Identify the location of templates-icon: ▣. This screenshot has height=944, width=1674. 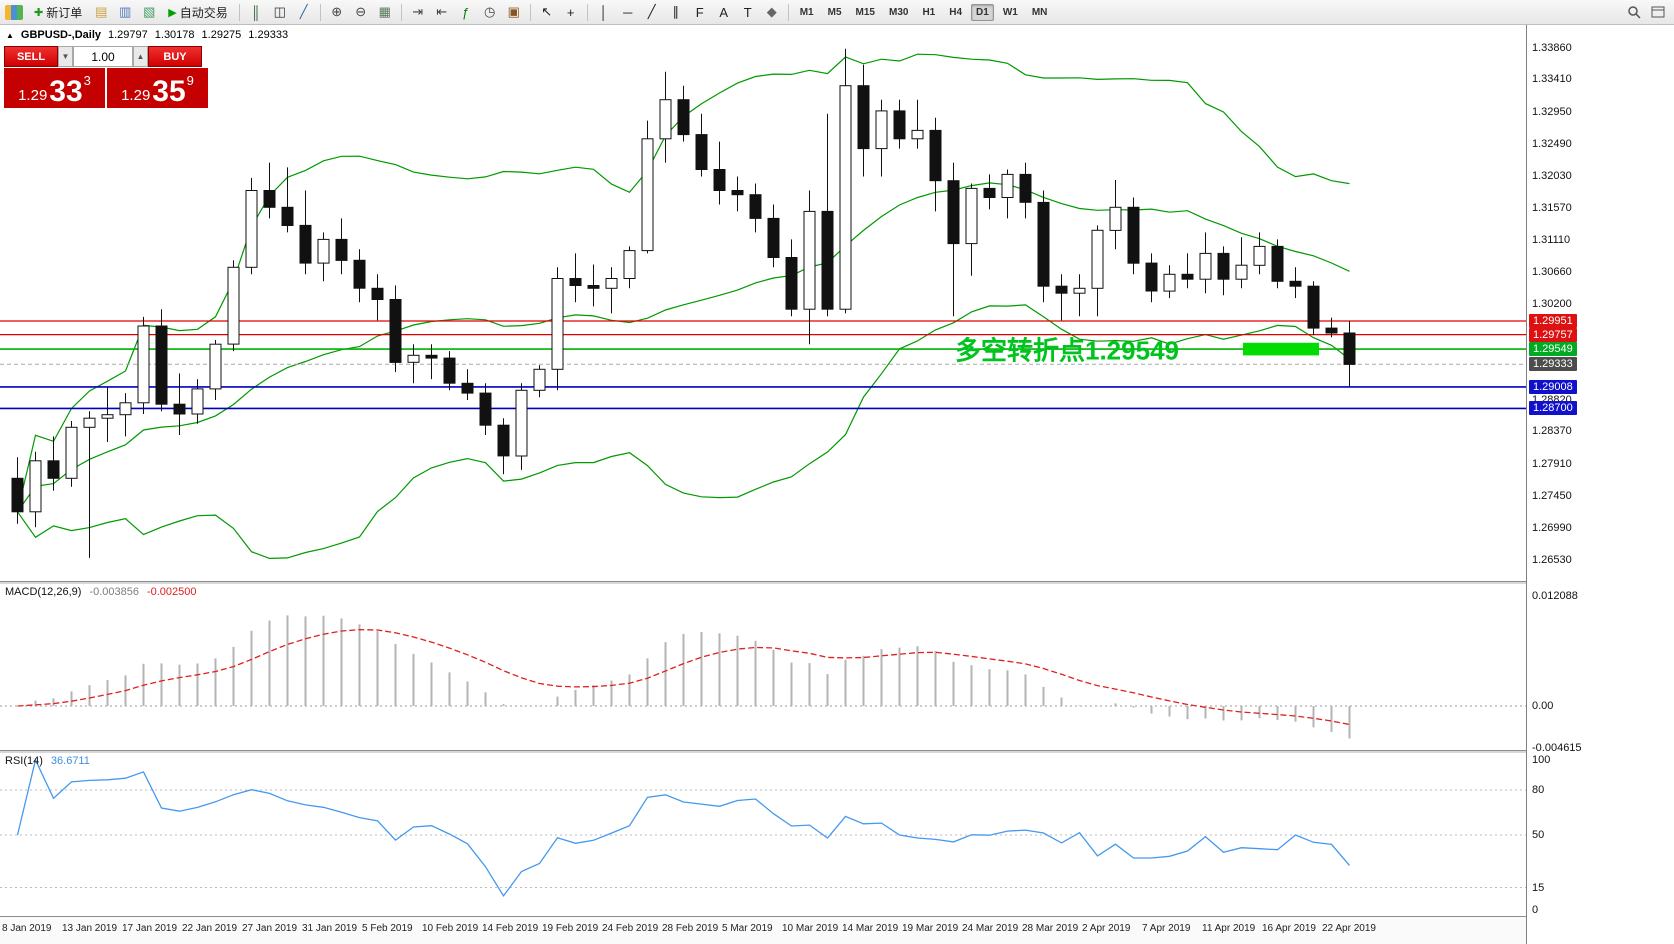
(513, 11).